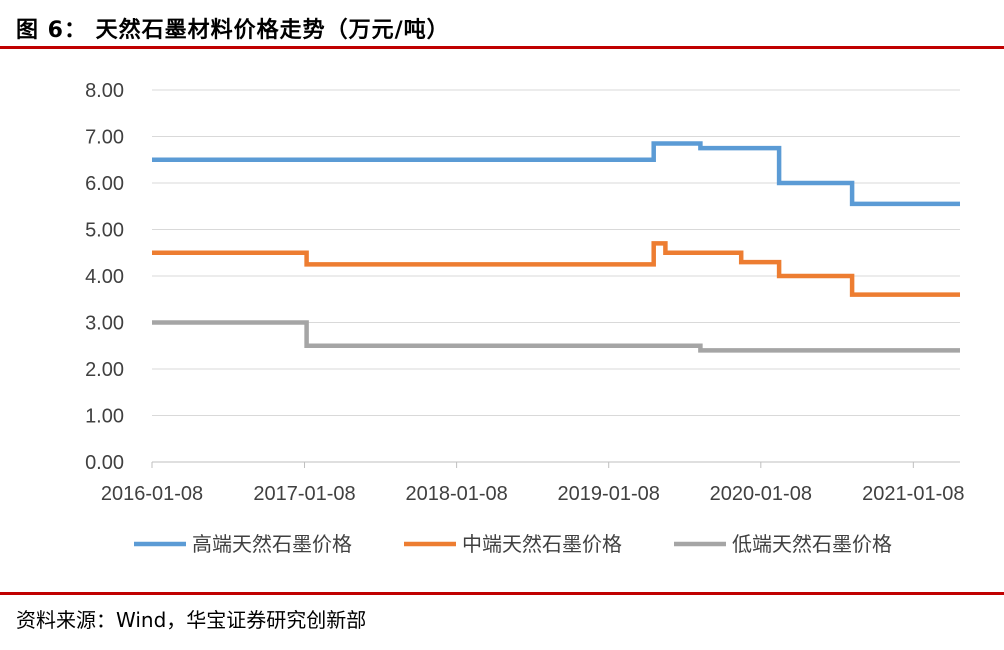  Describe the element at coordinates (104, 184) in the screenshot. I see `y-tick-label: 6.00` at that location.